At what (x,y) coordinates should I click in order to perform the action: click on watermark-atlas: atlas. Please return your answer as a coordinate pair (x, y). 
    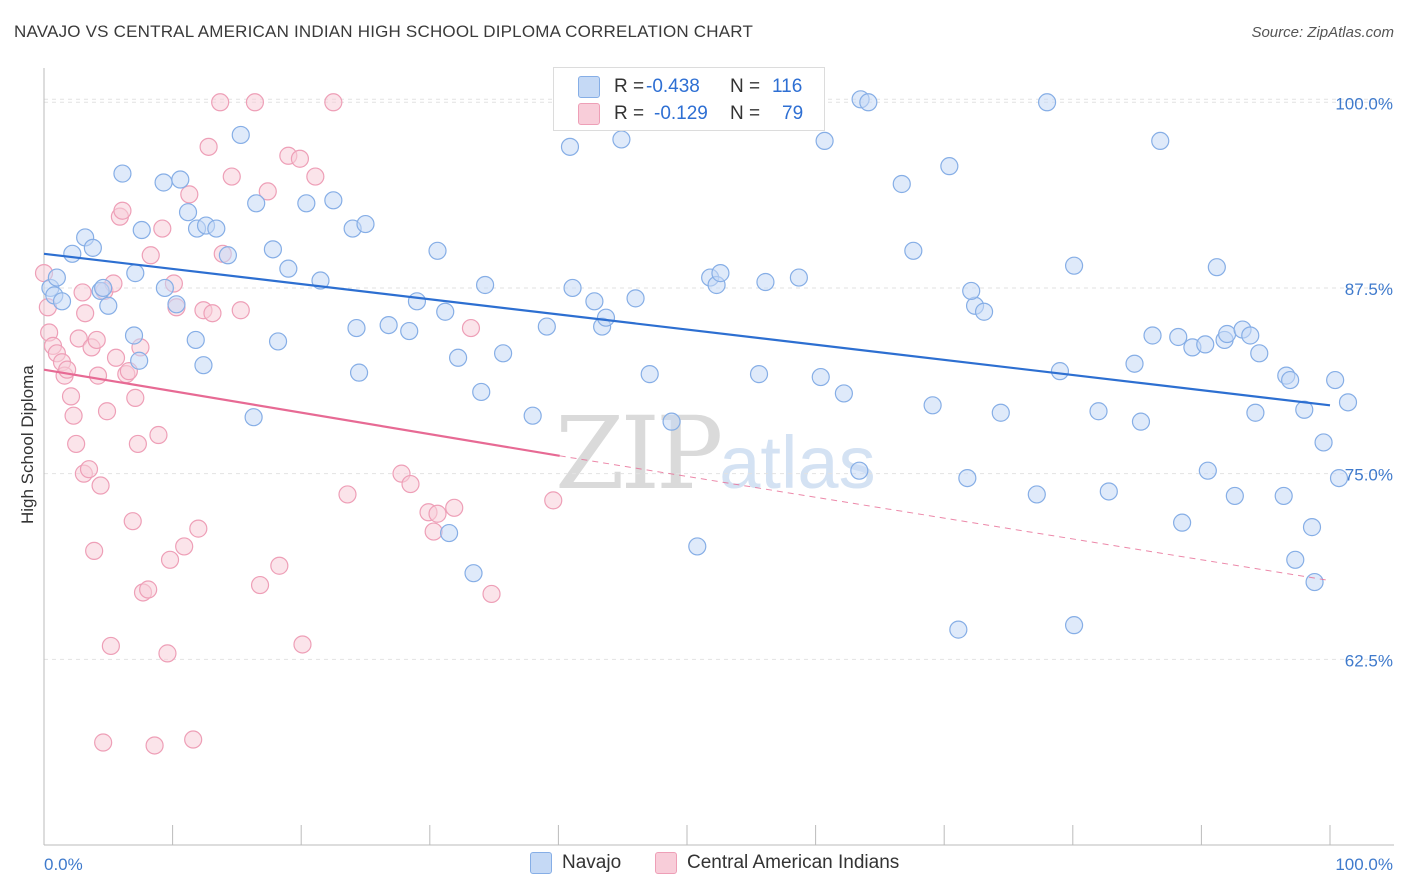
    Looking at the image, I should click on (797, 462).